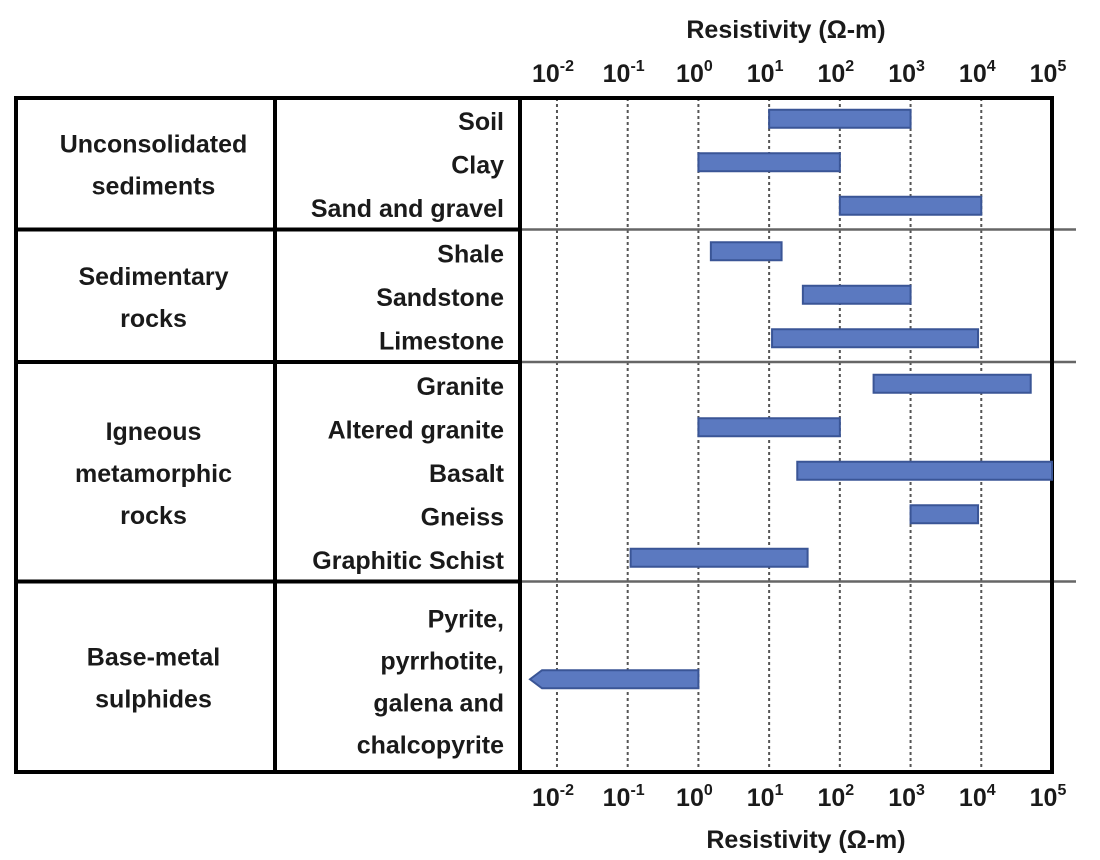 This screenshot has width=1100, height=860. Describe the element at coordinates (430, 745) in the screenshot. I see `rock-label-11-line-3: chalcopyrite` at that location.